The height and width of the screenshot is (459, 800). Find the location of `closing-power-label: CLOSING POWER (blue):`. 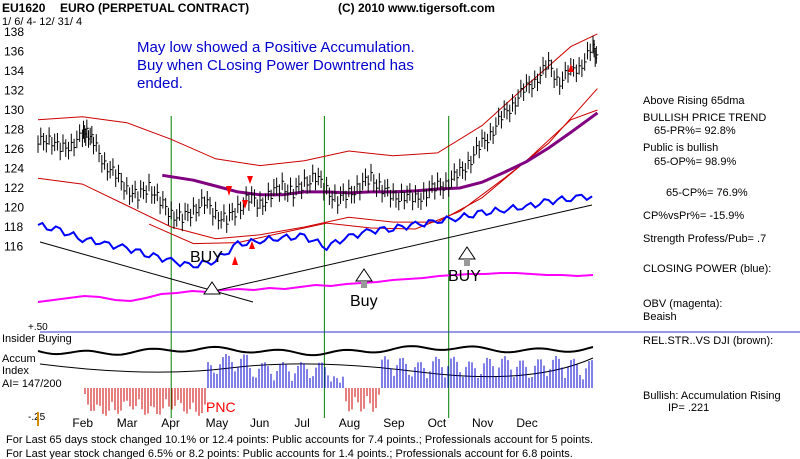

closing-power-label: CLOSING POWER (blue): is located at coordinates (707, 269).